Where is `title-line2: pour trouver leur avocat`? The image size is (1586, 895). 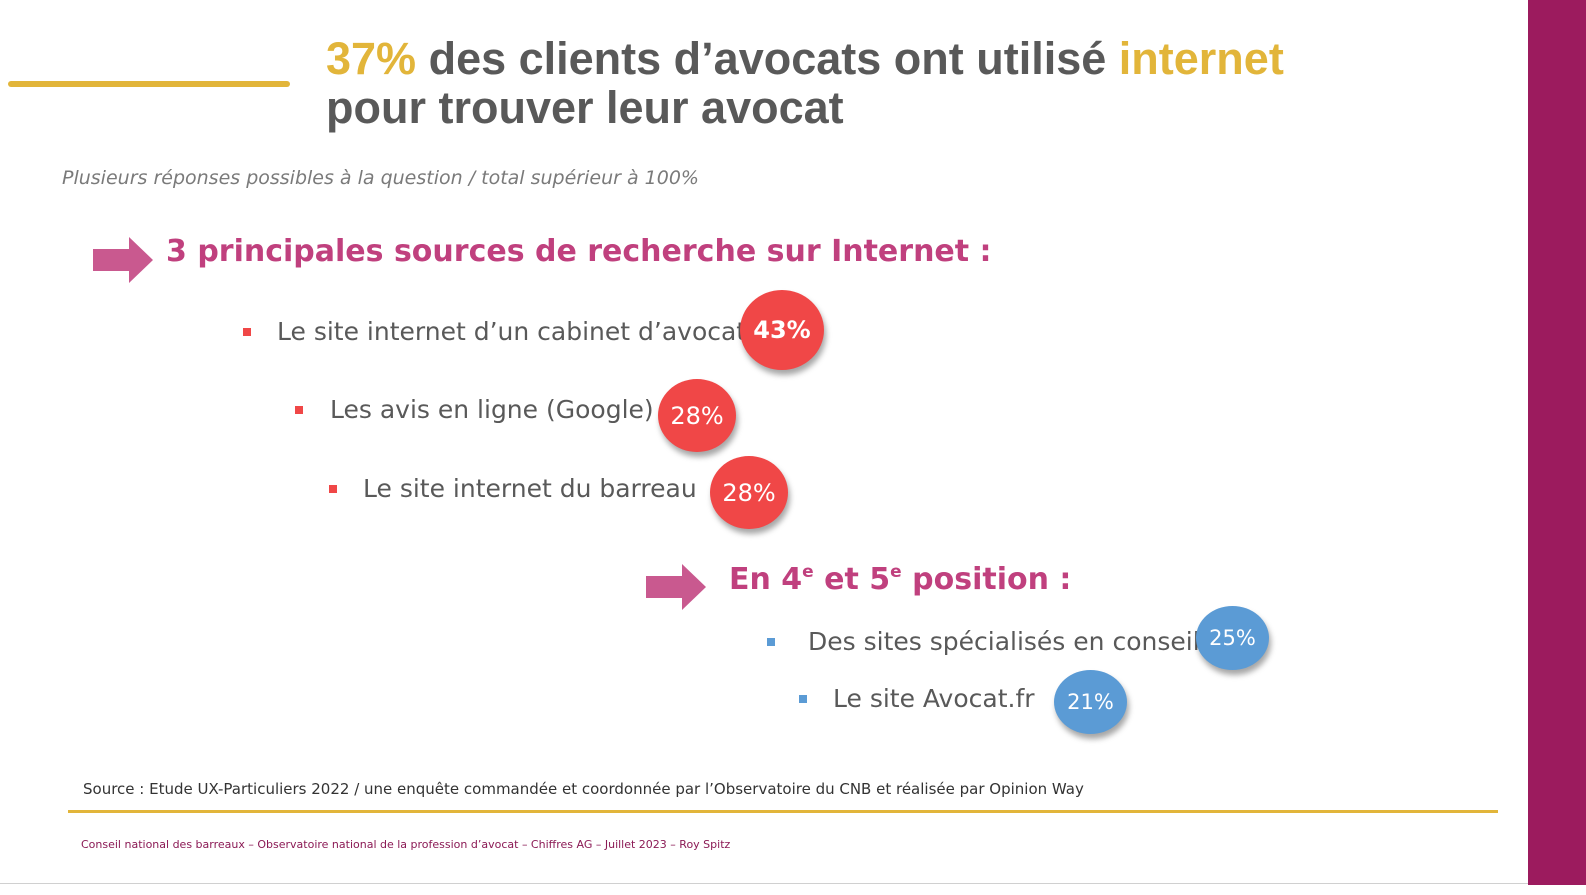
title-line2: pour trouver leur avocat is located at coordinates (585, 107).